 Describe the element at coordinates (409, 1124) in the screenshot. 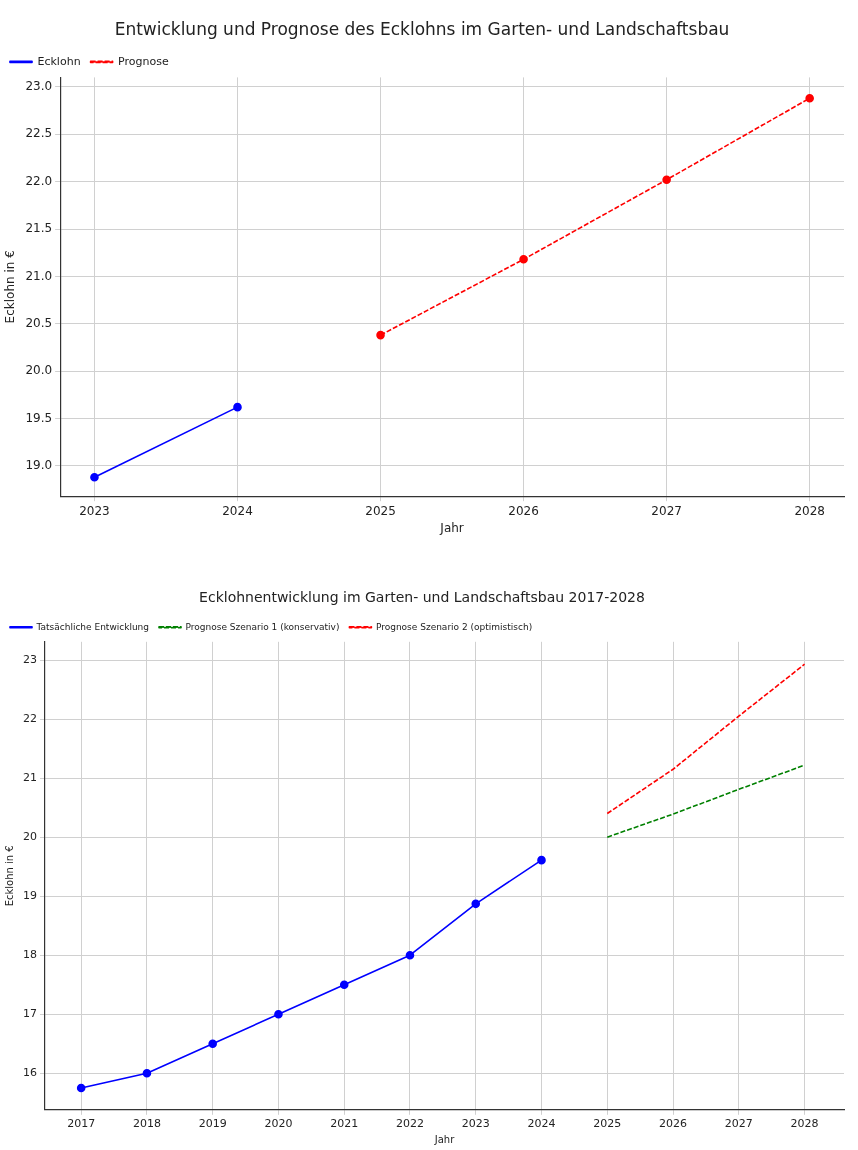

I see `x-tick-label: 2022` at that location.